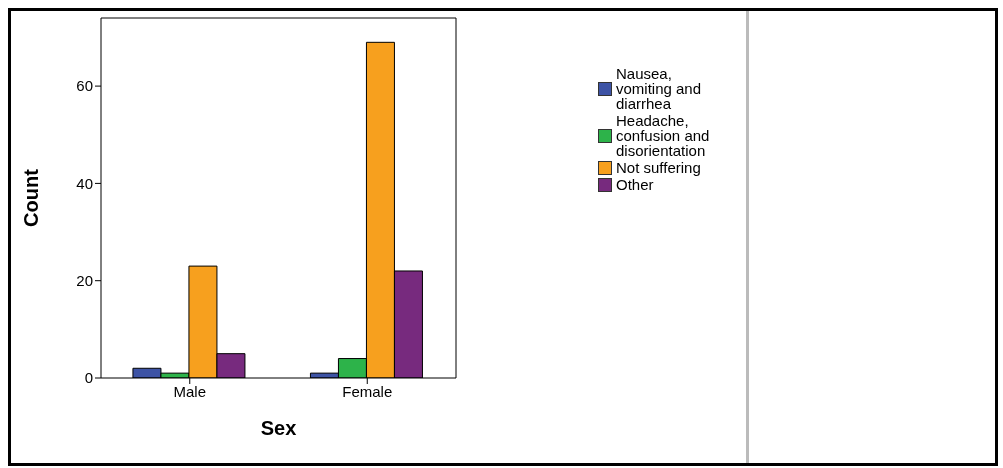 The width and height of the screenshot is (1003, 468). What do you see at coordinates (84, 183) in the screenshot?
I see `y-tick-label: 40` at bounding box center [84, 183].